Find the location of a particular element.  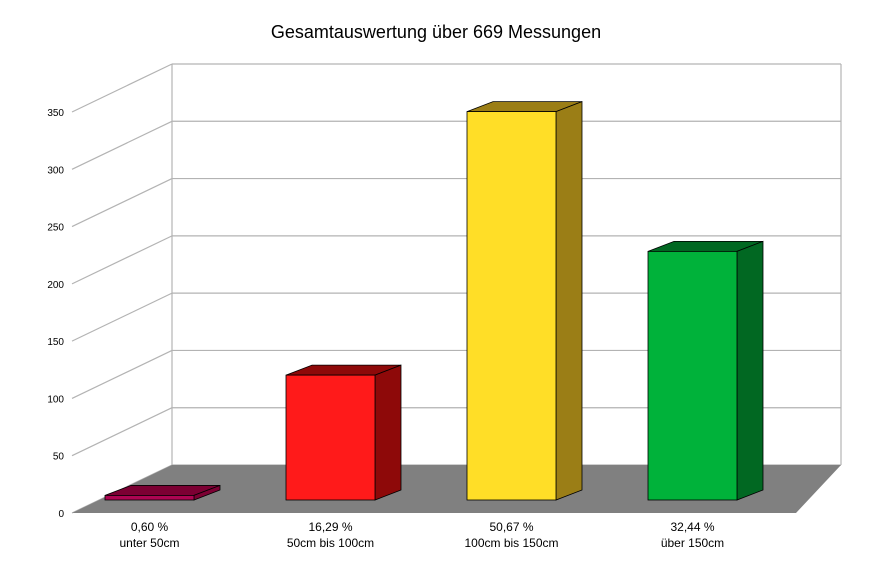

y-axis: 0 50 100 150 200 250 300 350 is located at coordinates (55, 314).